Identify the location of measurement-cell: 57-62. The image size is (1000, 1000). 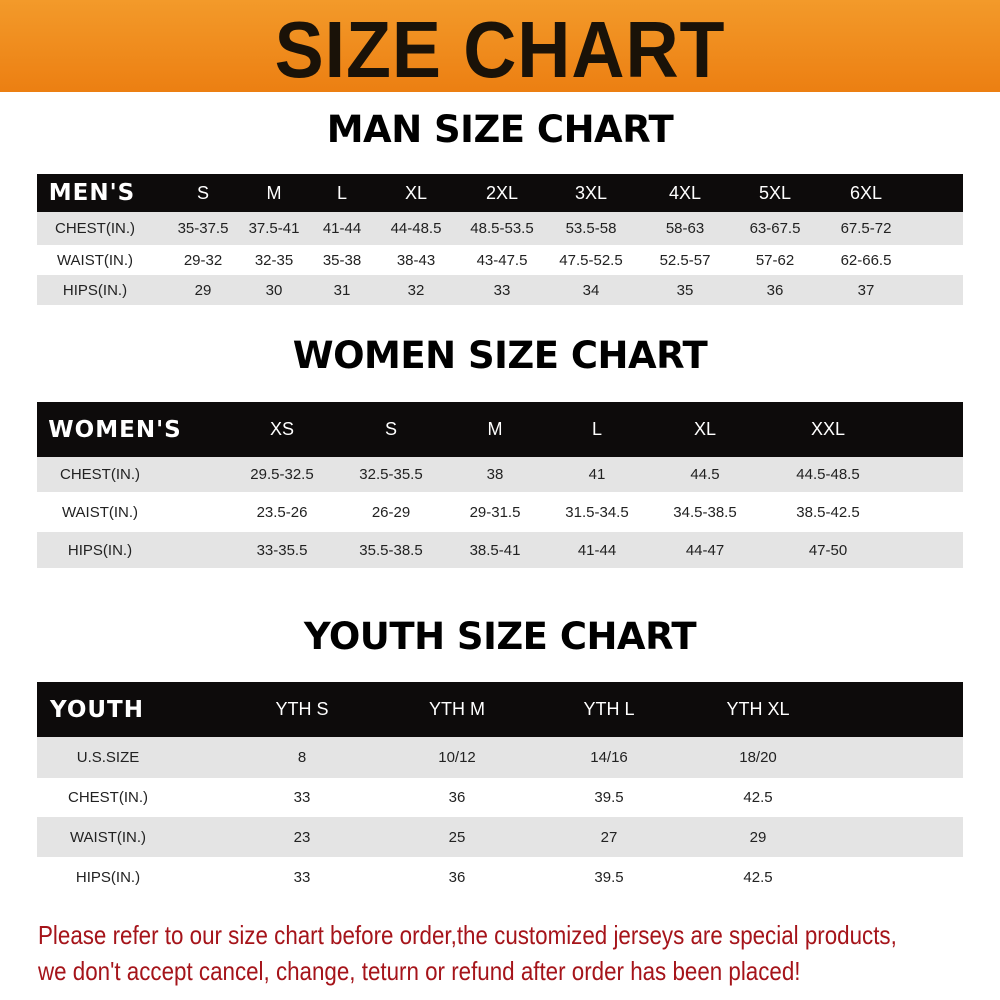
(775, 260).